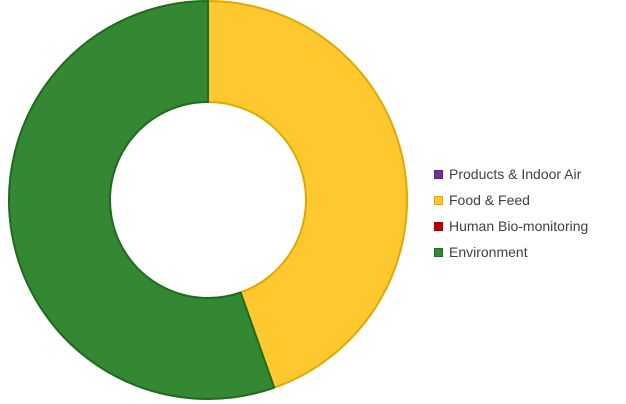 Image resolution: width=626 pixels, height=404 pixels. What do you see at coordinates (489, 200) in the screenshot?
I see `legend-label: Food & Feed` at bounding box center [489, 200].